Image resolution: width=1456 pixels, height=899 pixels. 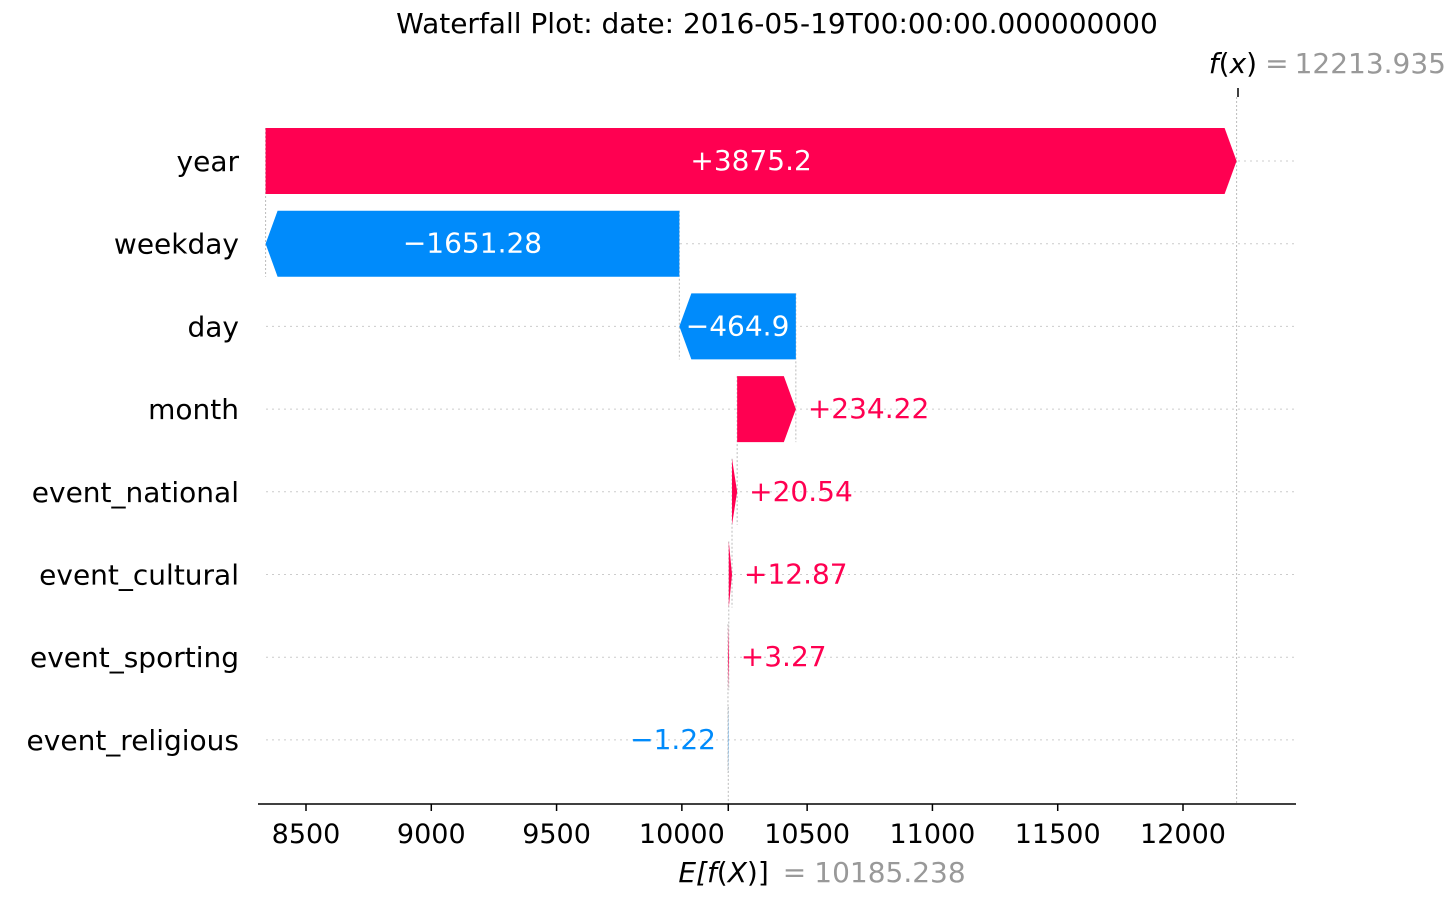 I want to click on feature-label: weekday, so click(x=176, y=244).